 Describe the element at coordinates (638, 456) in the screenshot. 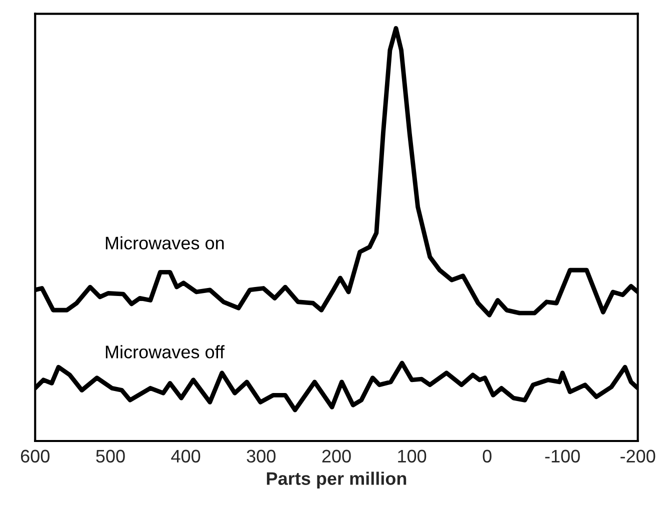

I see `x-tick-label: -200` at that location.